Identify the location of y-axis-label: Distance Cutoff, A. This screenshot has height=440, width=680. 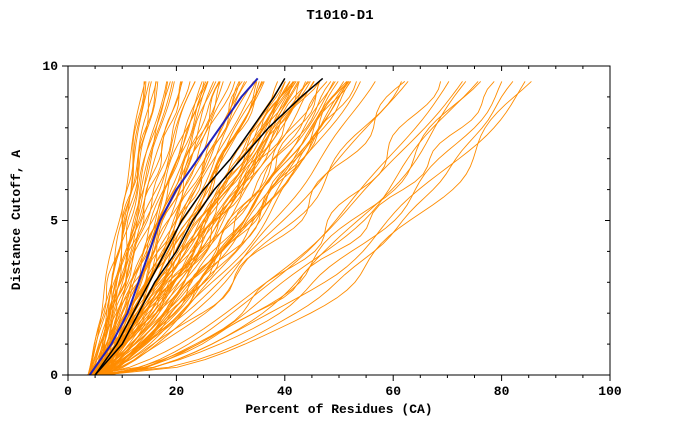
(16, 220).